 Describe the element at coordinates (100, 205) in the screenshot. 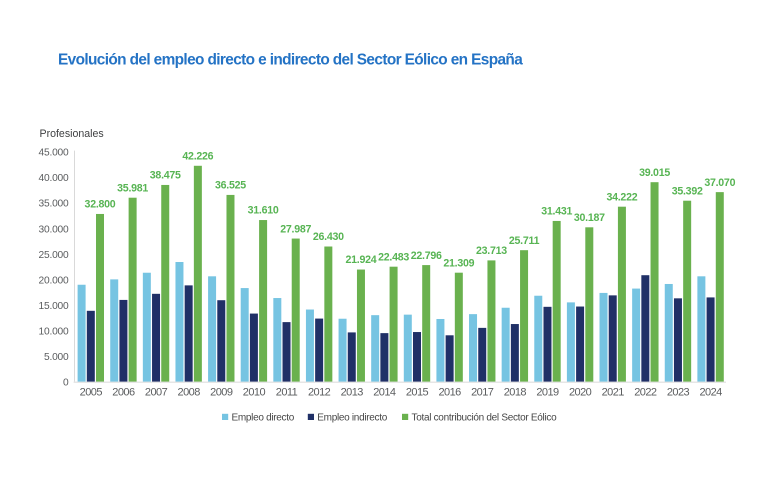

I see `svg-text: 32.800` at that location.